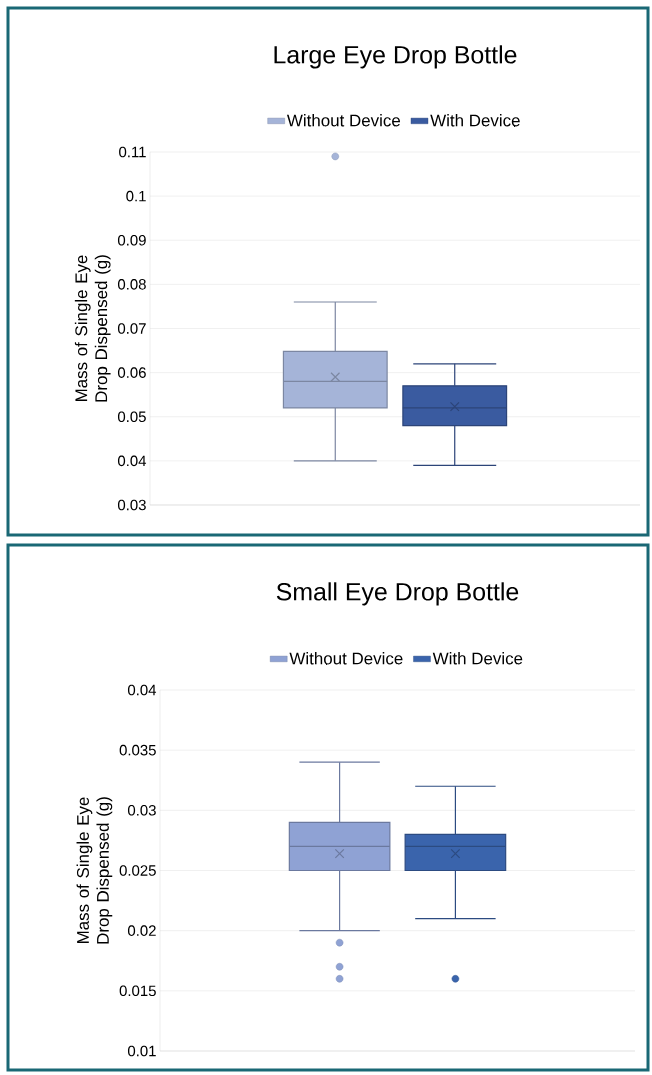 The height and width of the screenshot is (1075, 652). What do you see at coordinates (397, 594) in the screenshot?
I see `chart-title: Small Eye Drop Bottle` at bounding box center [397, 594].